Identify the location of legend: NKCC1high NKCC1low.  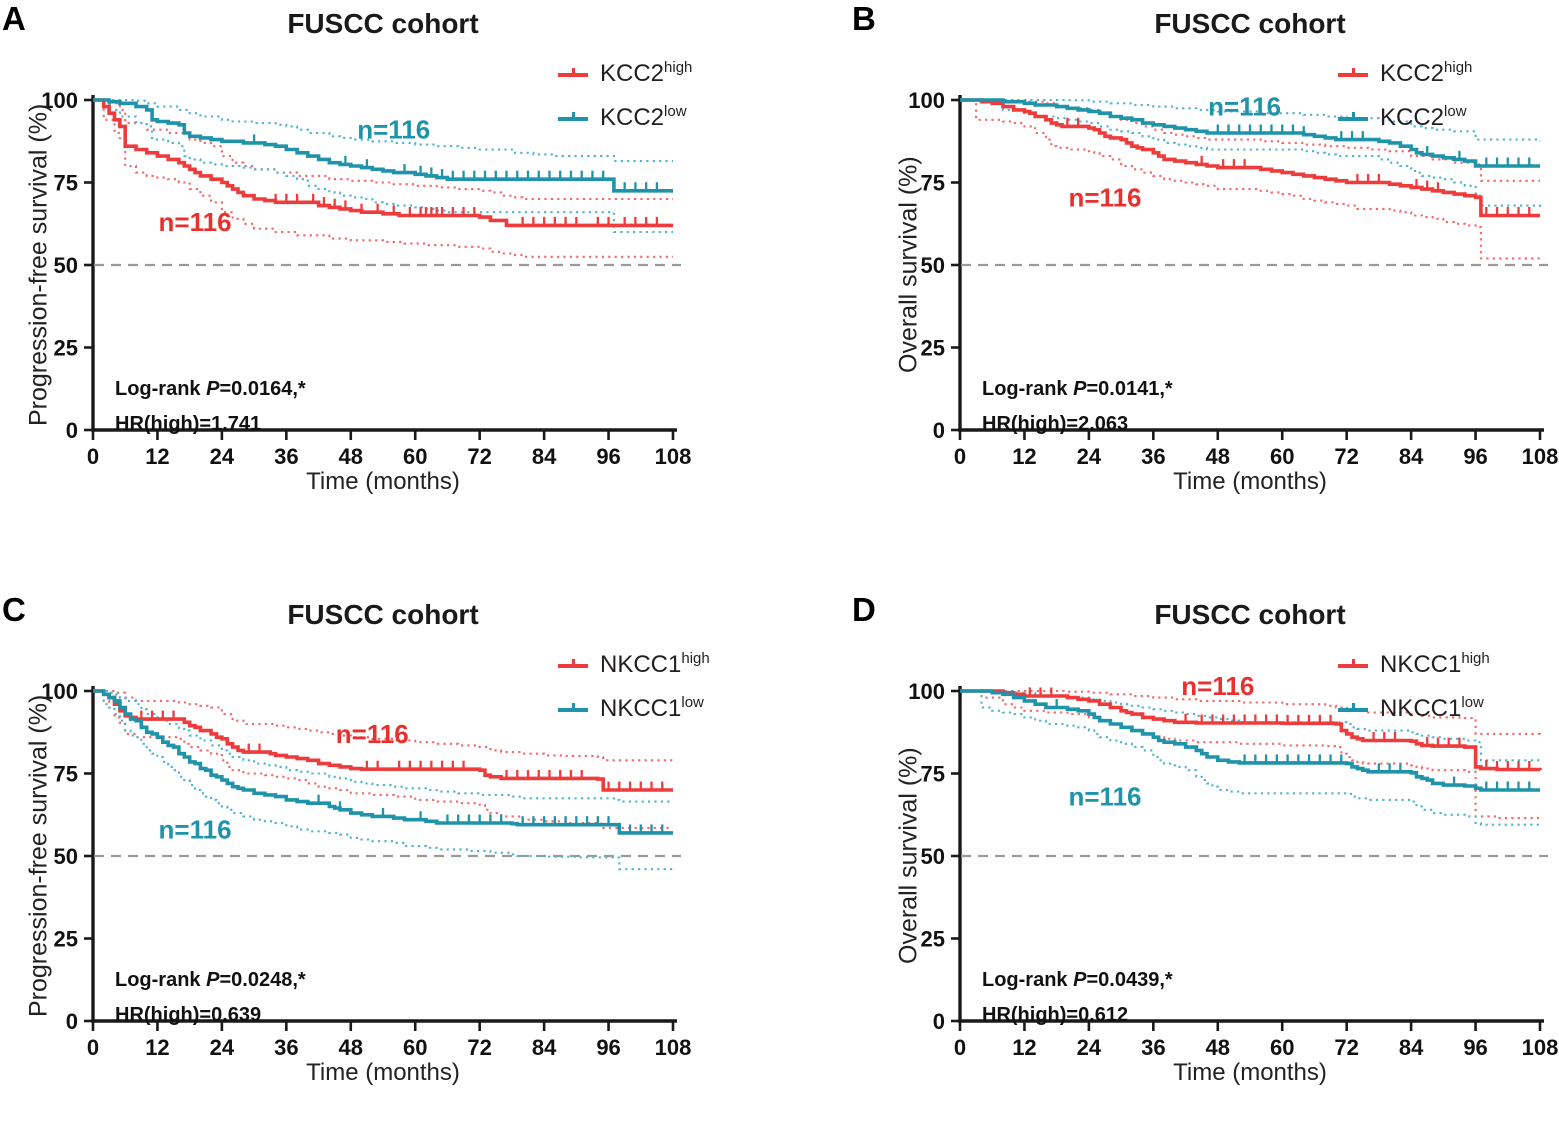
(634, 693).